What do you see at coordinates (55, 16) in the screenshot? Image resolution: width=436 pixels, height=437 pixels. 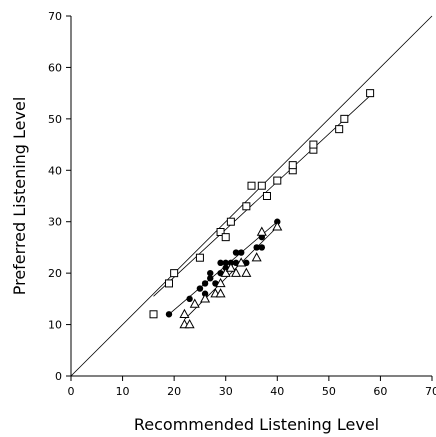 I see `y-tick-label: 70` at bounding box center [55, 16].